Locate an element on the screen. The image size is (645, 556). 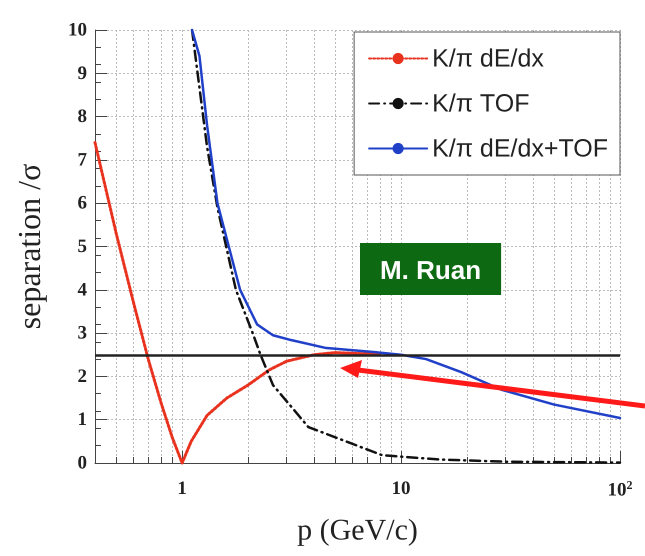
x-tick-label: 10 is located at coordinates (401, 488).